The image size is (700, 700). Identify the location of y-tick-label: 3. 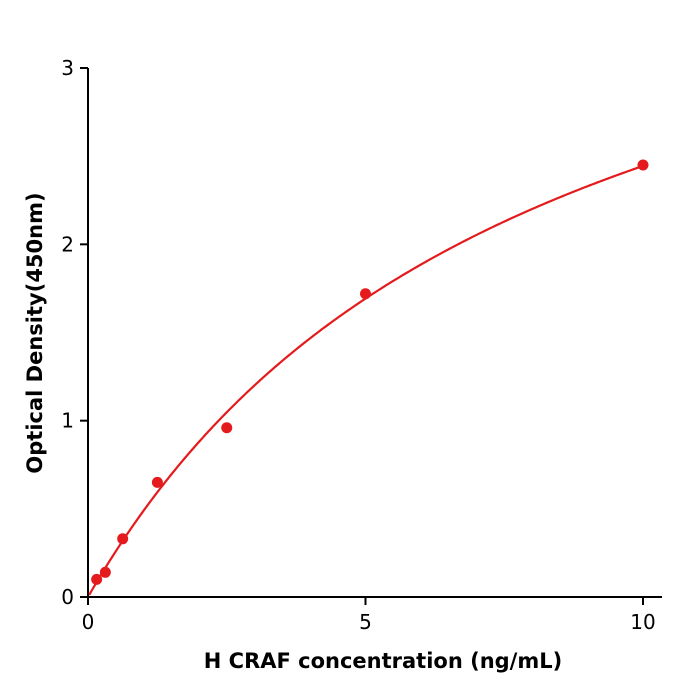
(67, 68).